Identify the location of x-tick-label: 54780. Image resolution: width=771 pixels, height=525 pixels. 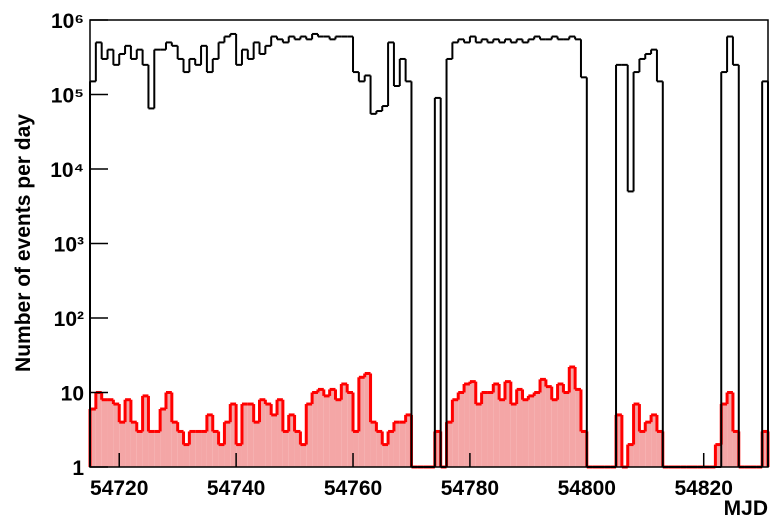
(470, 488).